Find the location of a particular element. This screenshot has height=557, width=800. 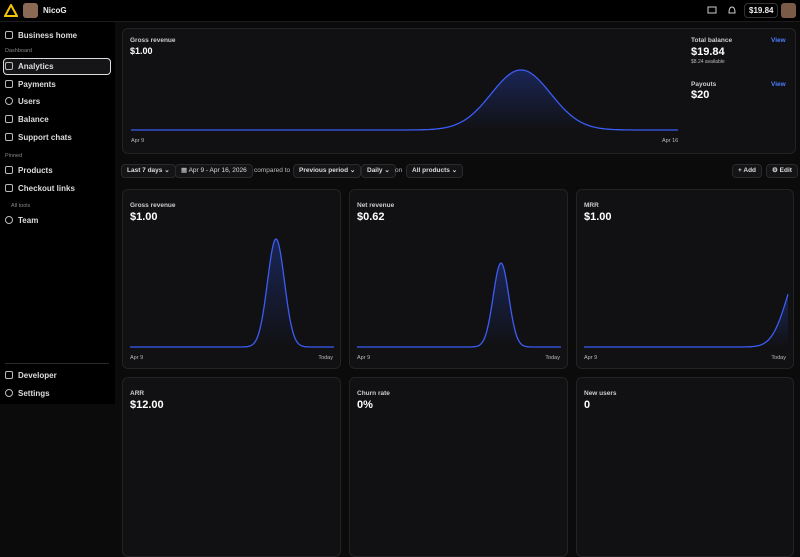

products-select: All products ⌄ is located at coordinates (435, 171).